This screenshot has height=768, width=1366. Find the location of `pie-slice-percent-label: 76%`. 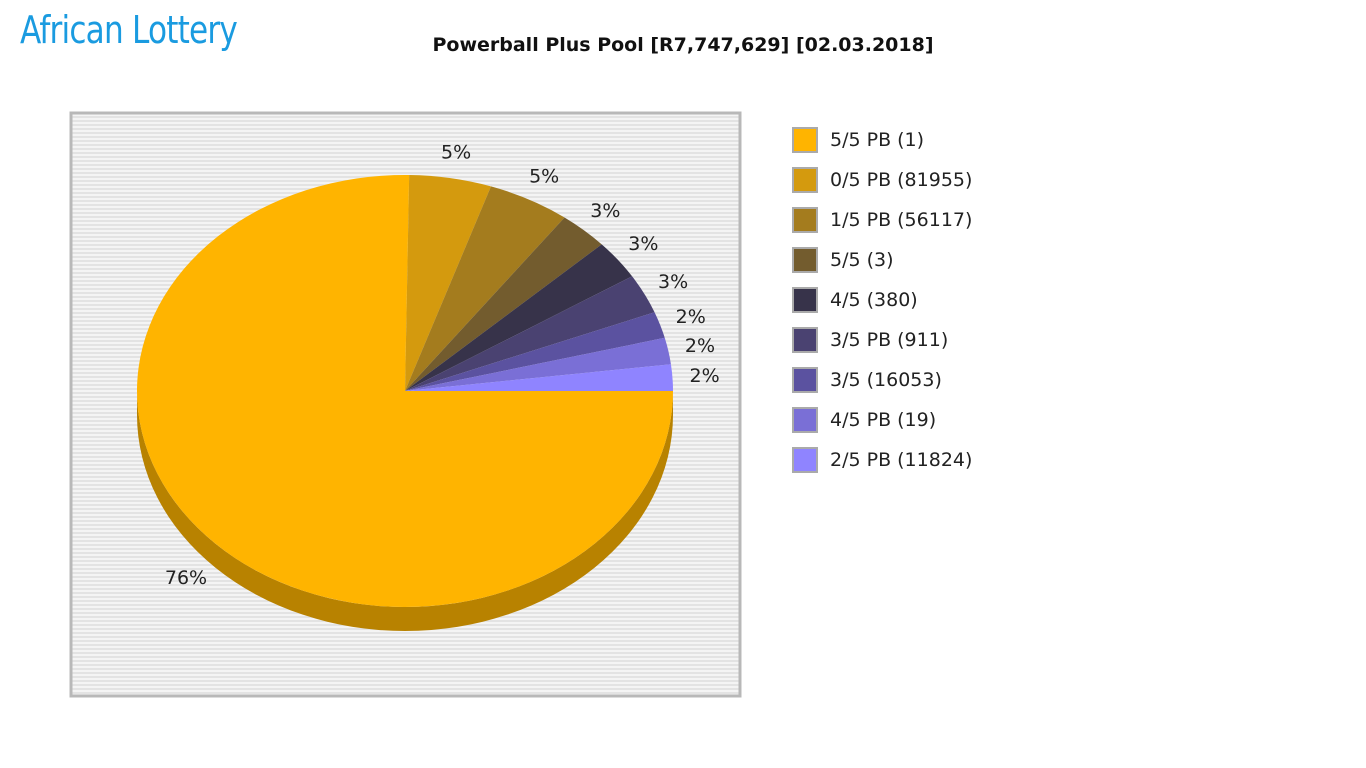

pie-slice-percent-label: 76% is located at coordinates (186, 578).